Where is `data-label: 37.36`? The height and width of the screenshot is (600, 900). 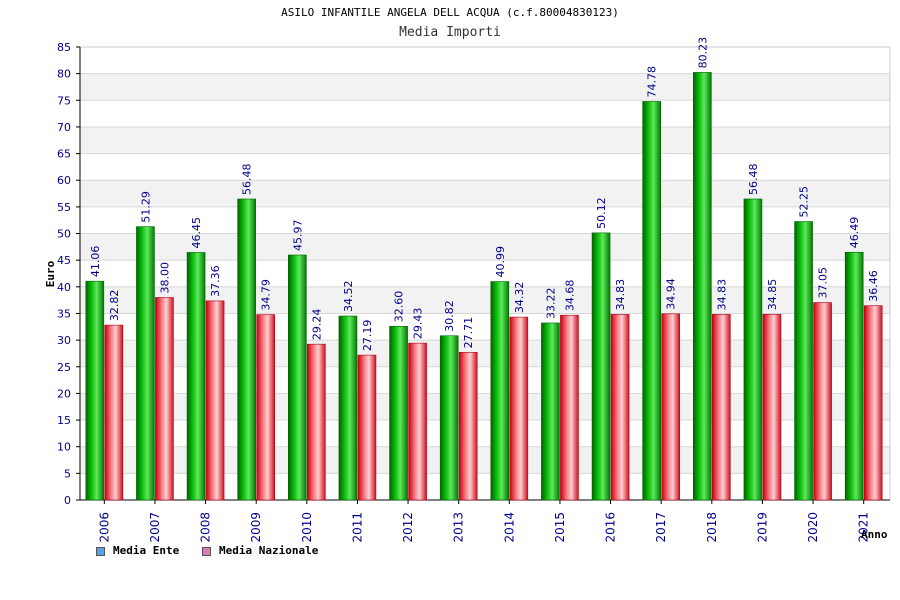 data-label: 37.36 is located at coordinates (215, 281).